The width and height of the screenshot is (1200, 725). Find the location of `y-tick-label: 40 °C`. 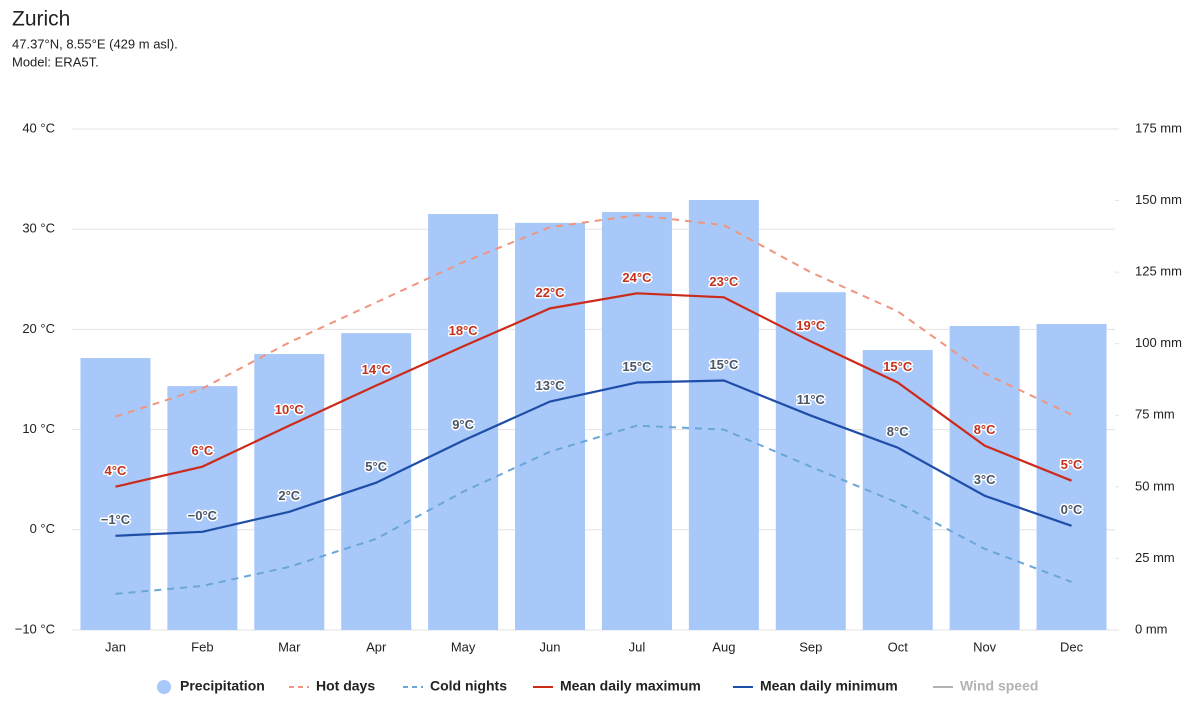

y-tick-label: 40 °C is located at coordinates (38, 127).